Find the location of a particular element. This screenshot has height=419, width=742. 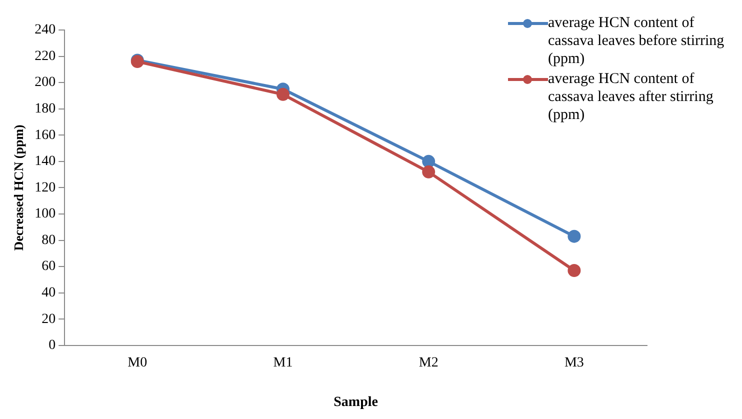

y-tick-label: 160 is located at coordinates (45, 135).